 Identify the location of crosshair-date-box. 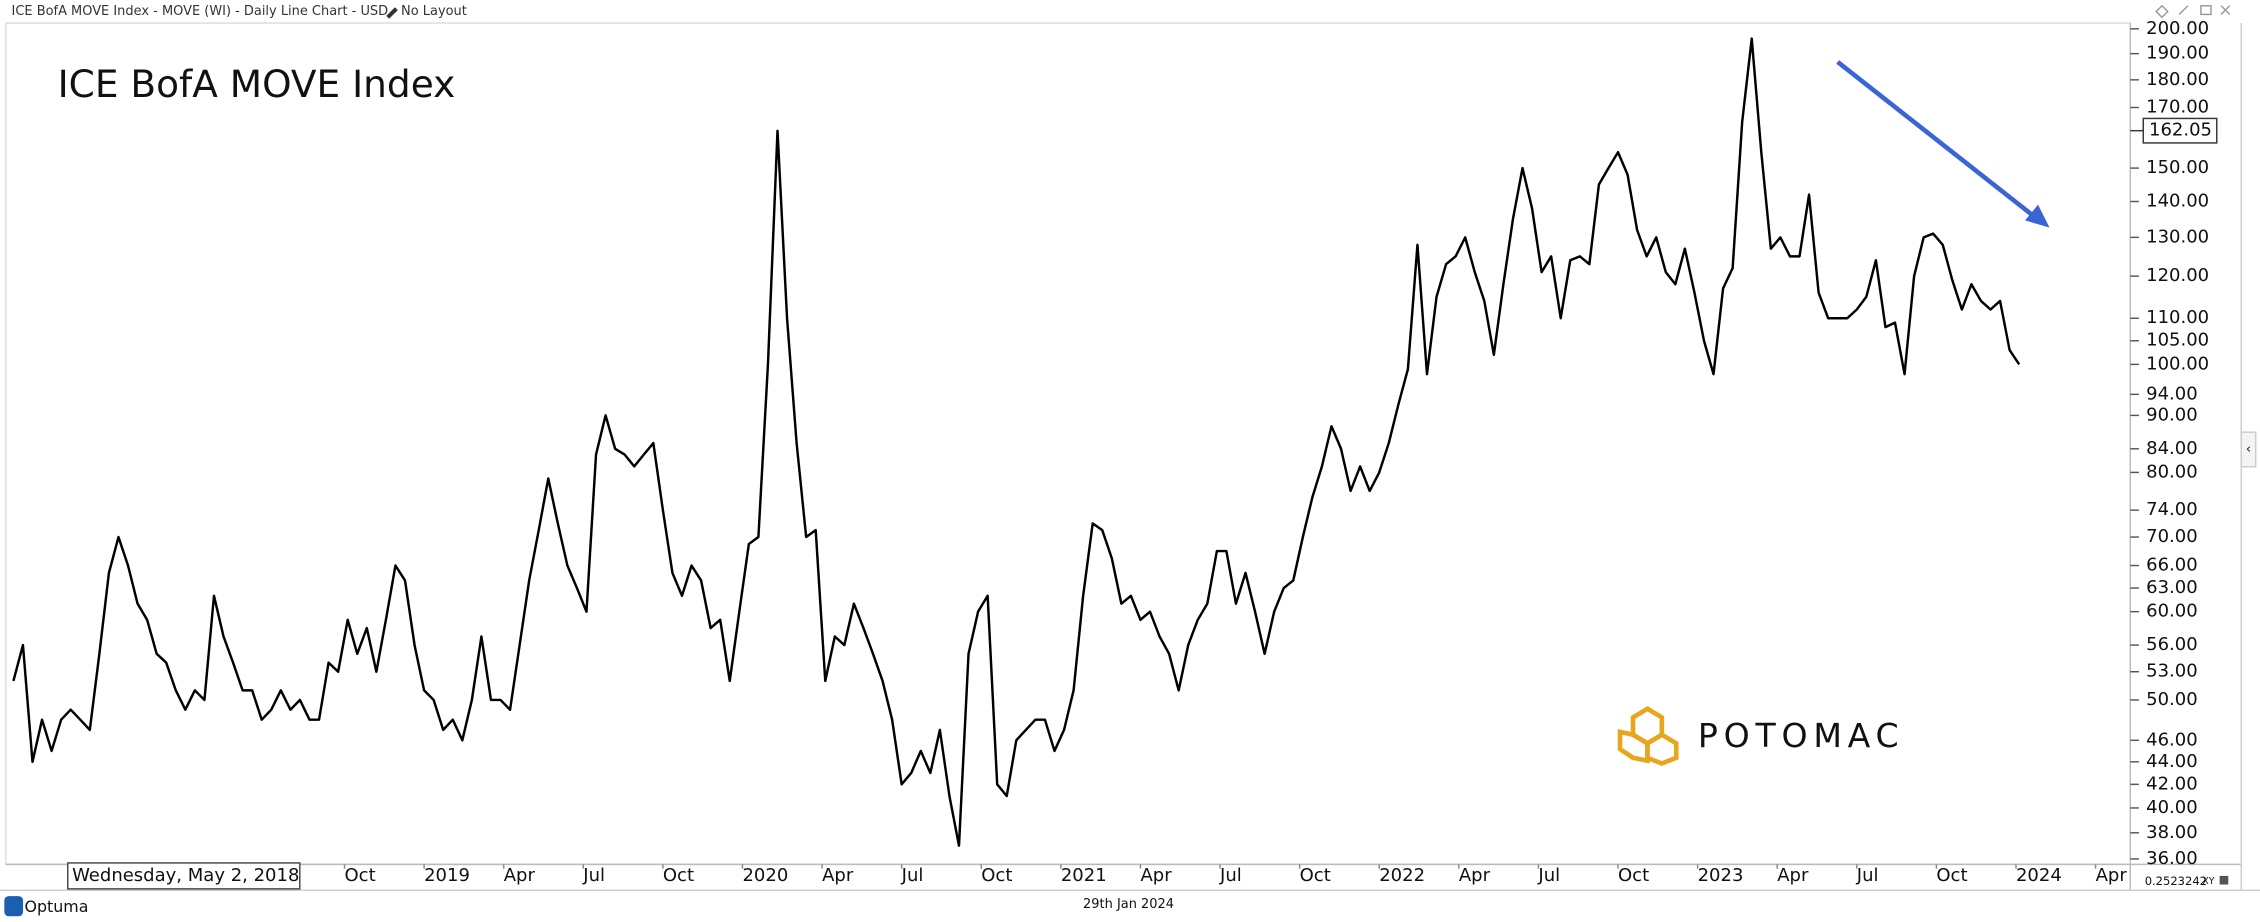
(184, 876).